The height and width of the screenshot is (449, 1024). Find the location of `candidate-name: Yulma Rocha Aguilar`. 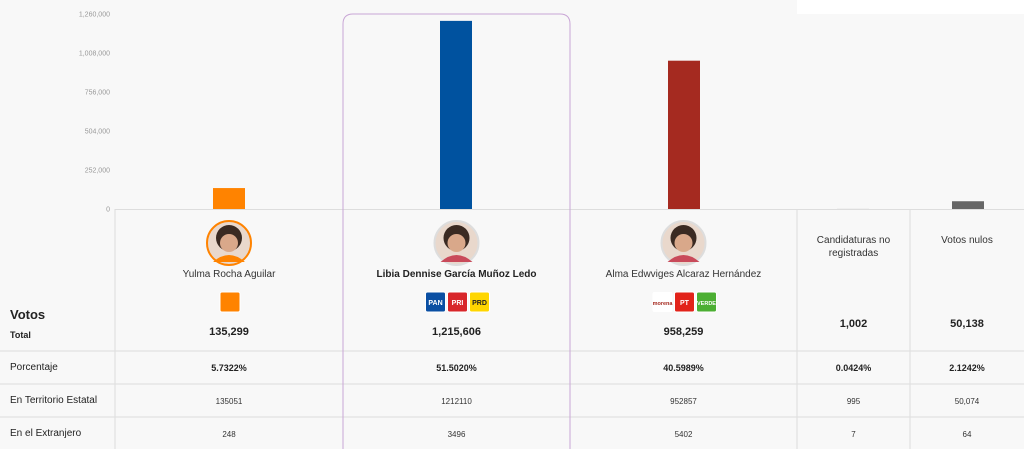

candidate-name: Yulma Rocha Aguilar is located at coordinates (229, 274).